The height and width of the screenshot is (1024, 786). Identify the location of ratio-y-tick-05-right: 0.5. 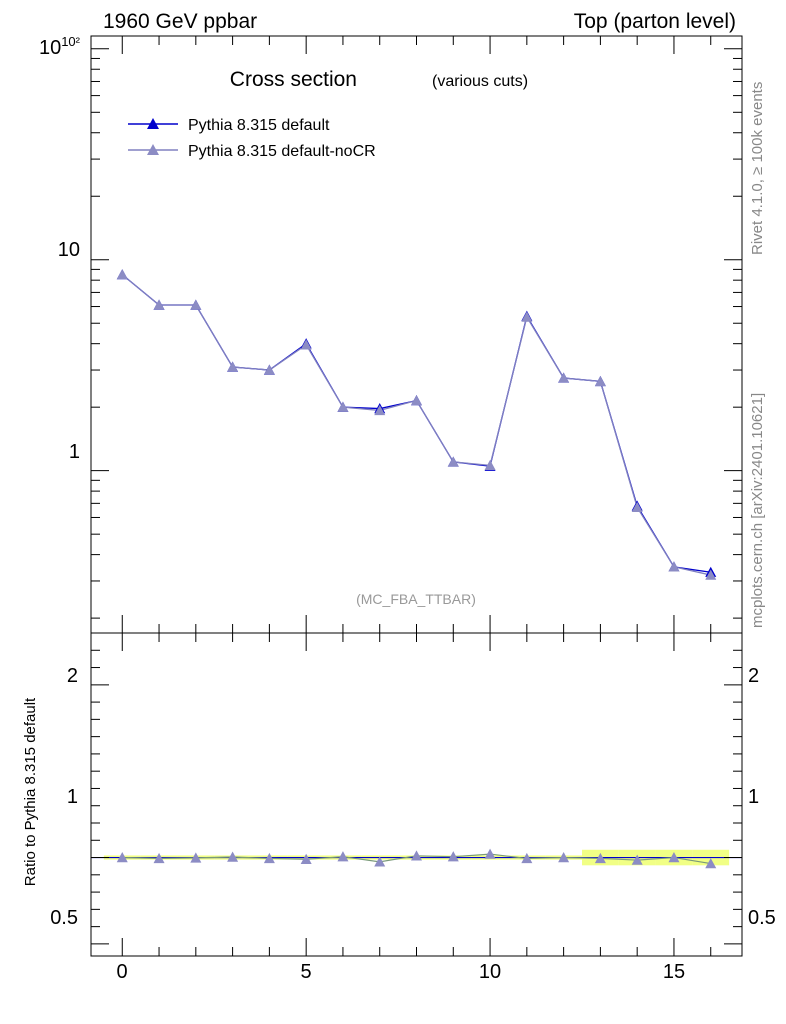
(762, 918).